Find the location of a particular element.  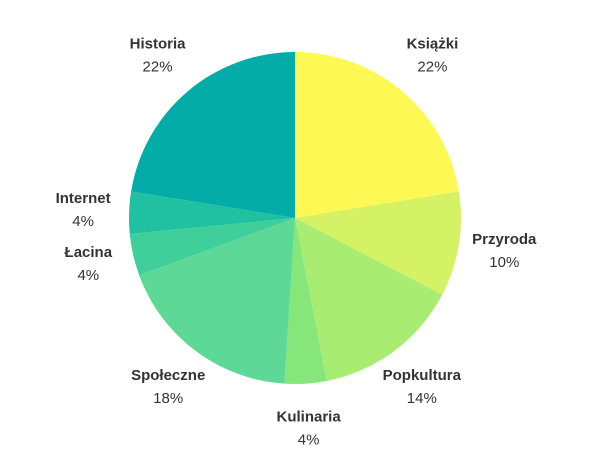

slice-value-label: 10% is located at coordinates (504, 262).